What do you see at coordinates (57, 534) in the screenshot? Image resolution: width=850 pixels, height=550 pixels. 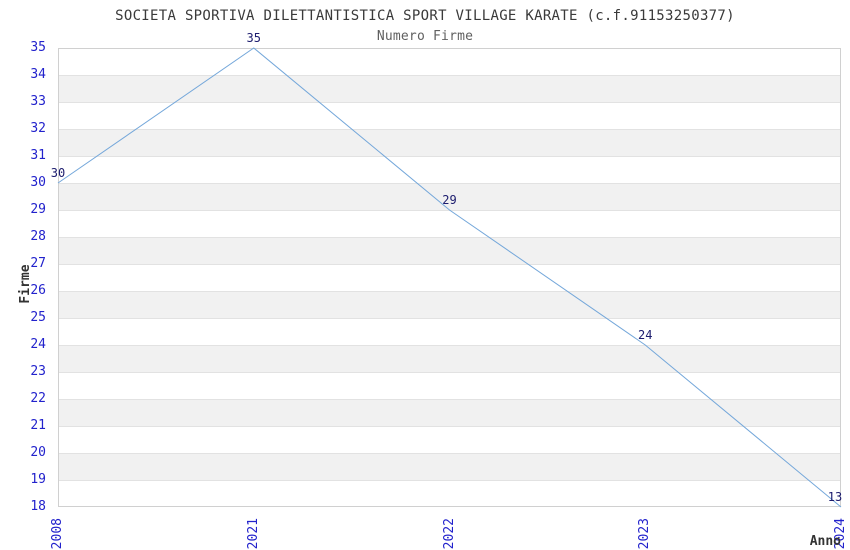 I see `x-tick-label: 2008` at bounding box center [57, 534].